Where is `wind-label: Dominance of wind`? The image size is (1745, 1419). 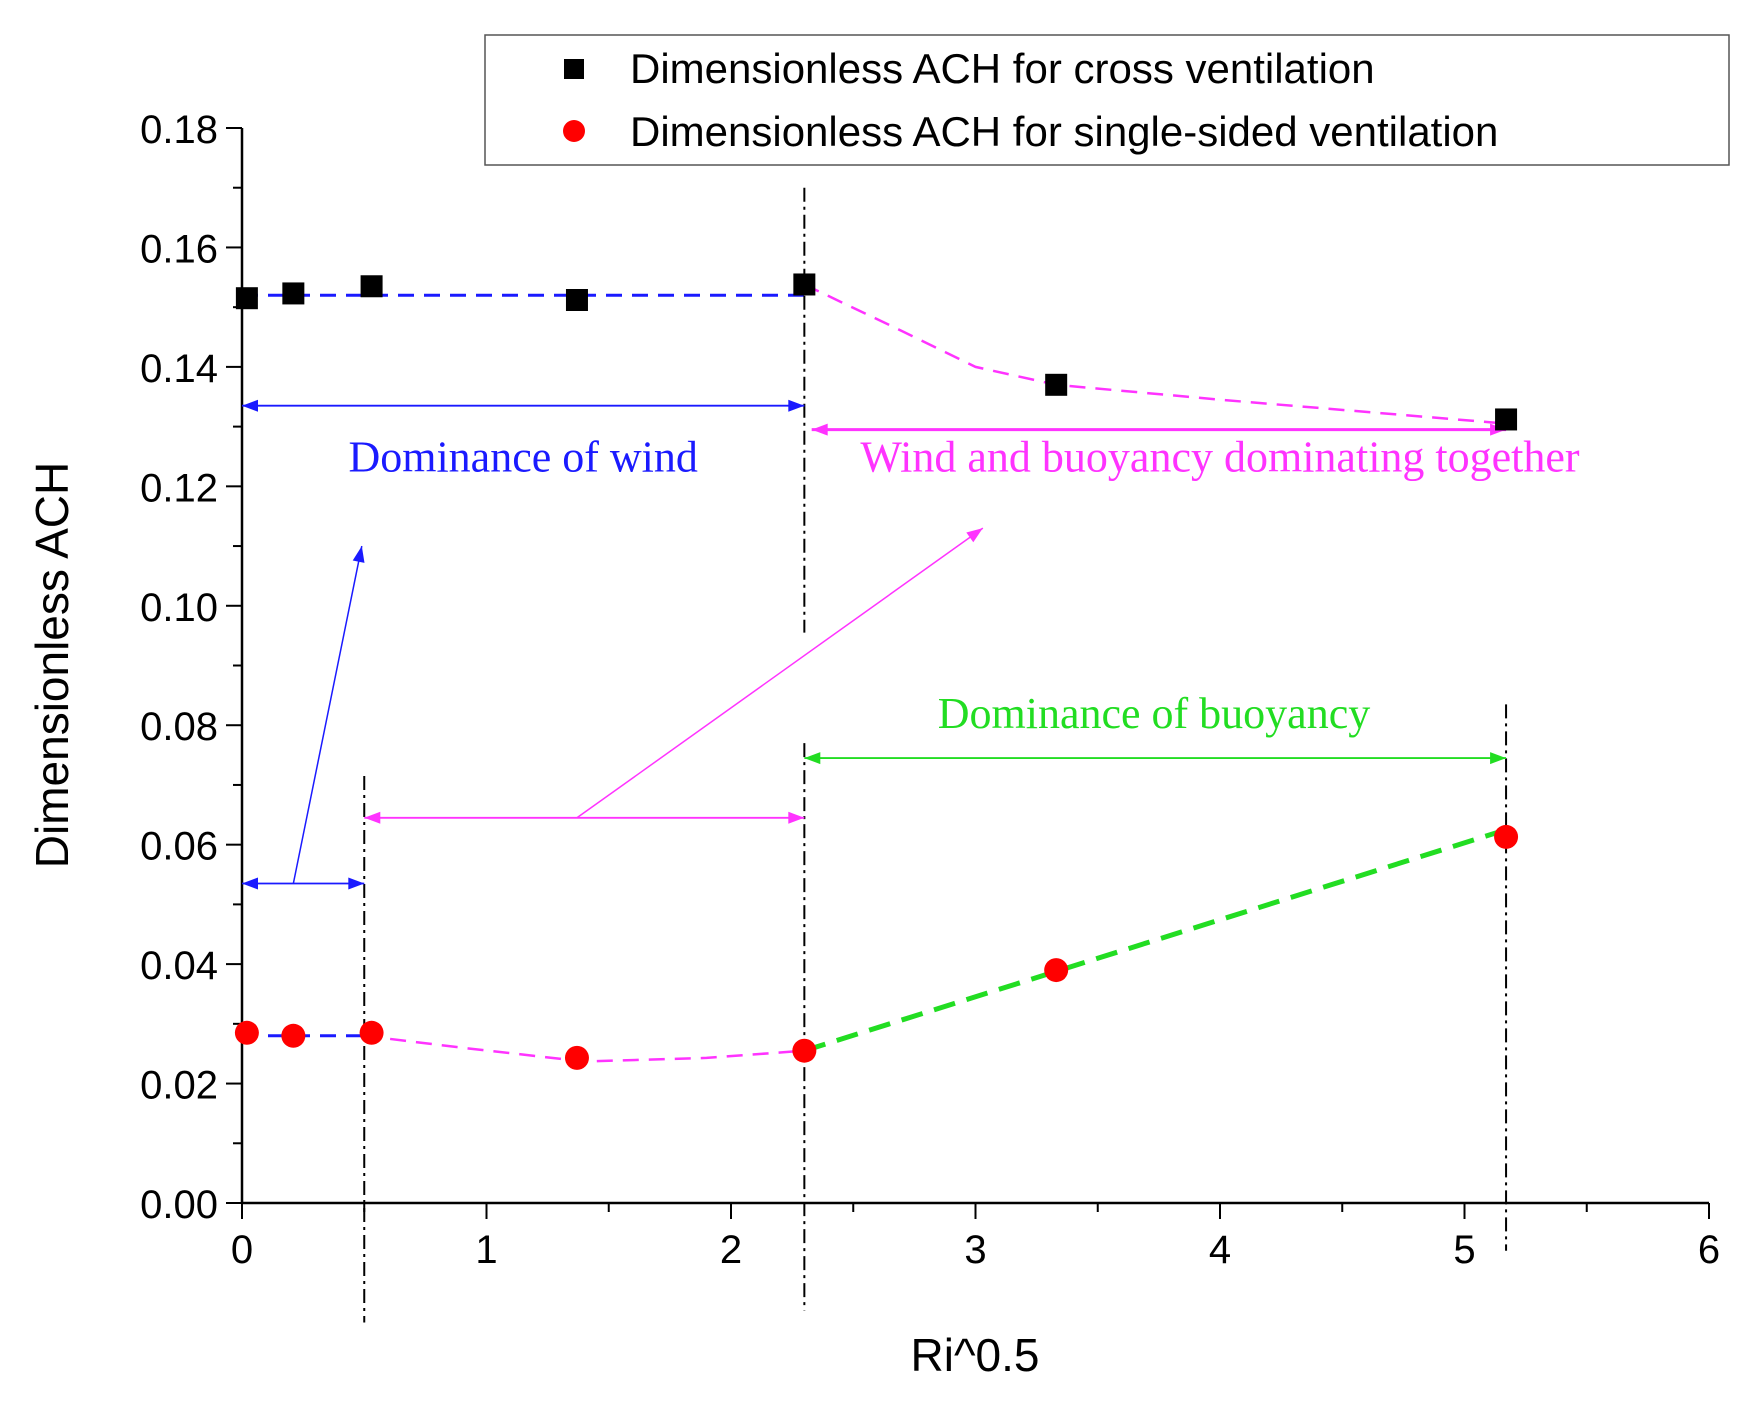 wind-label: Dominance of wind is located at coordinates (522, 456).